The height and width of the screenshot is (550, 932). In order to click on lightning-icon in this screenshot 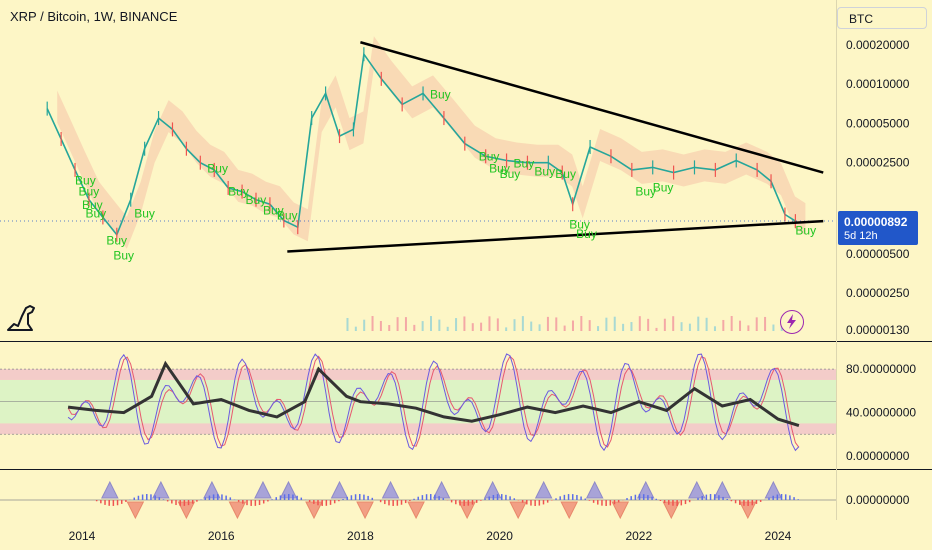, I will do `click(792, 322)`.